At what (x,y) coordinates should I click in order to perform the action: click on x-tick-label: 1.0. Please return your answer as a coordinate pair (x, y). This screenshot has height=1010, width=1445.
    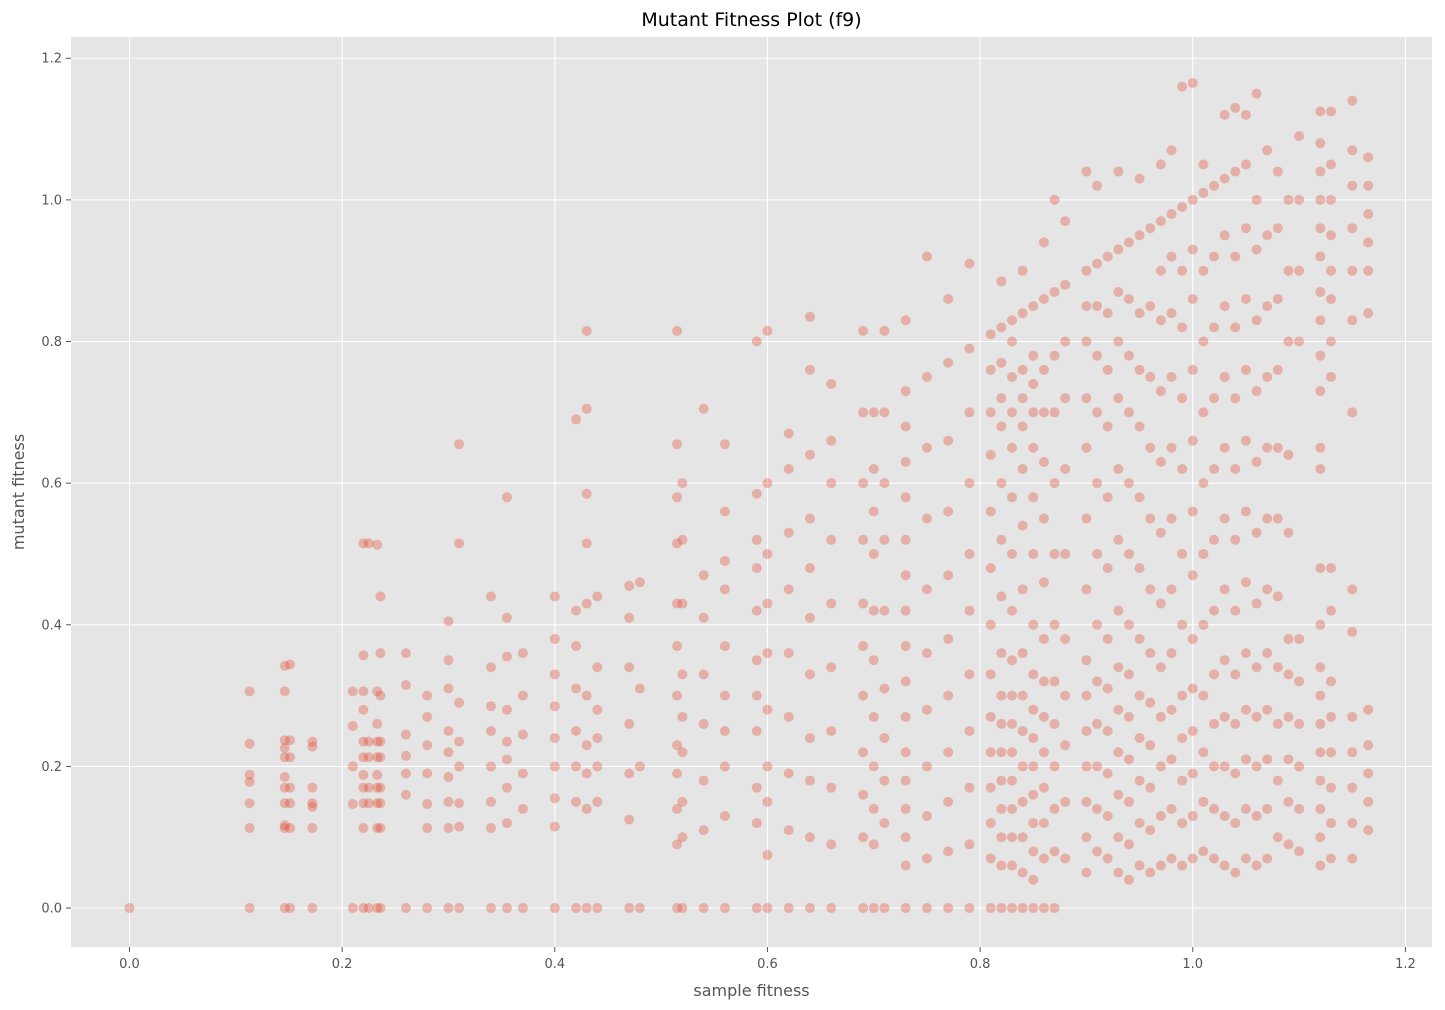
    Looking at the image, I should click on (1192, 964).